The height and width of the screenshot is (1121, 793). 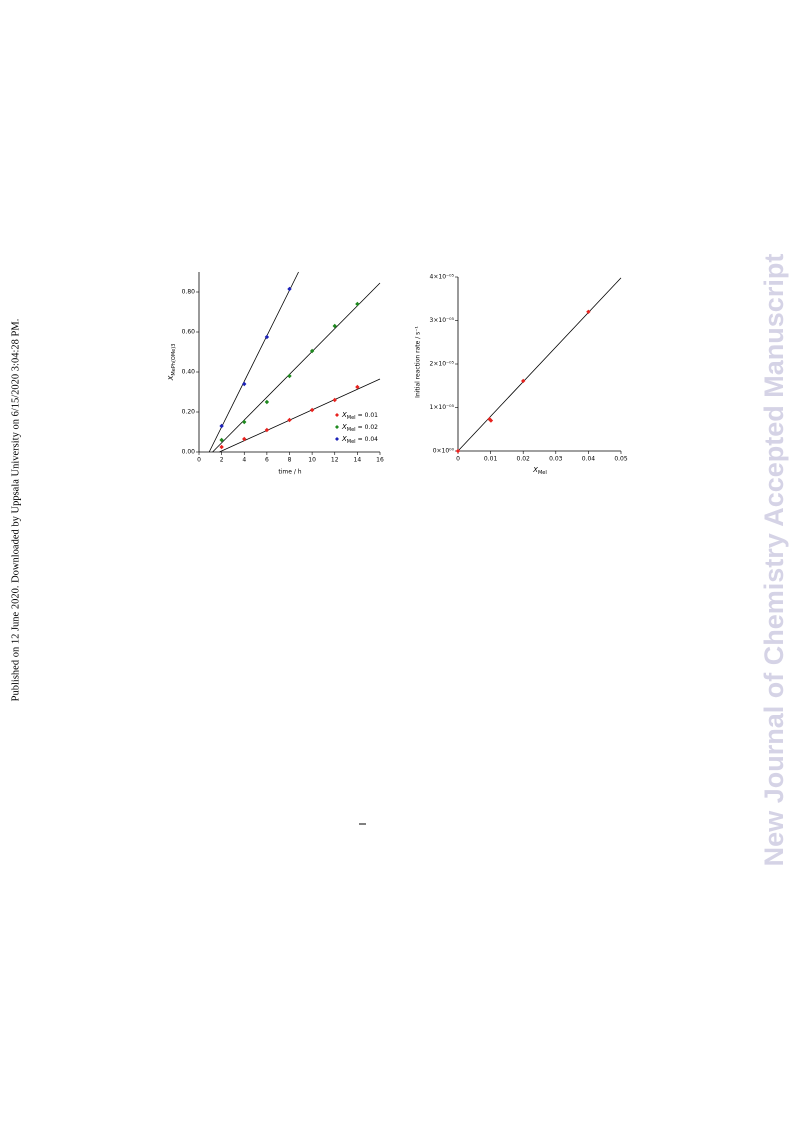 I want to click on x-tick-label: 14, so click(x=358, y=460).